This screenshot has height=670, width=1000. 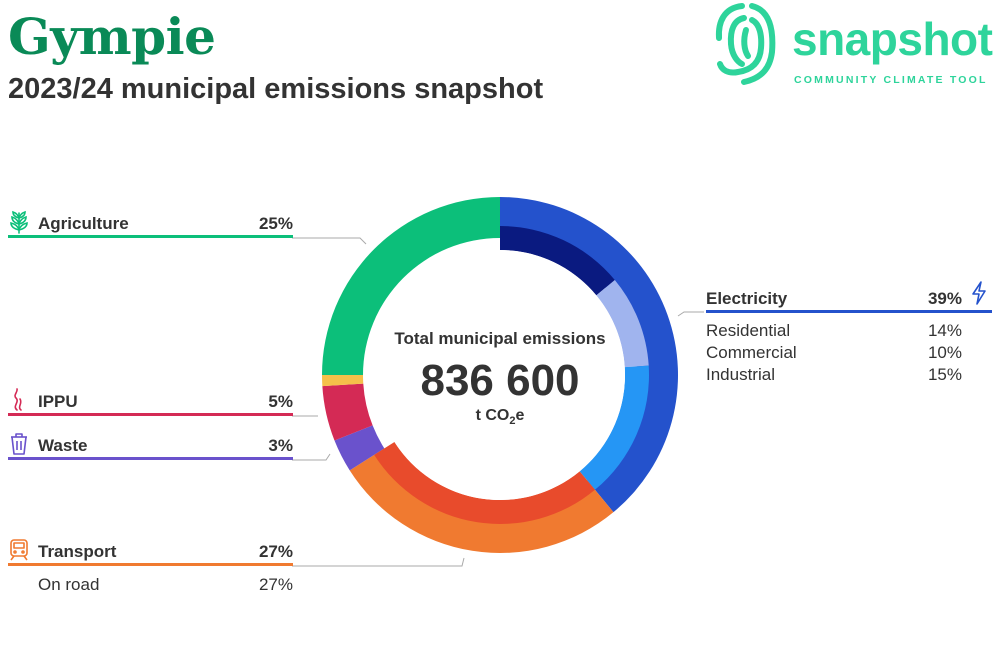 What do you see at coordinates (378, 562) in the screenshot?
I see `leader-line-transport` at bounding box center [378, 562].